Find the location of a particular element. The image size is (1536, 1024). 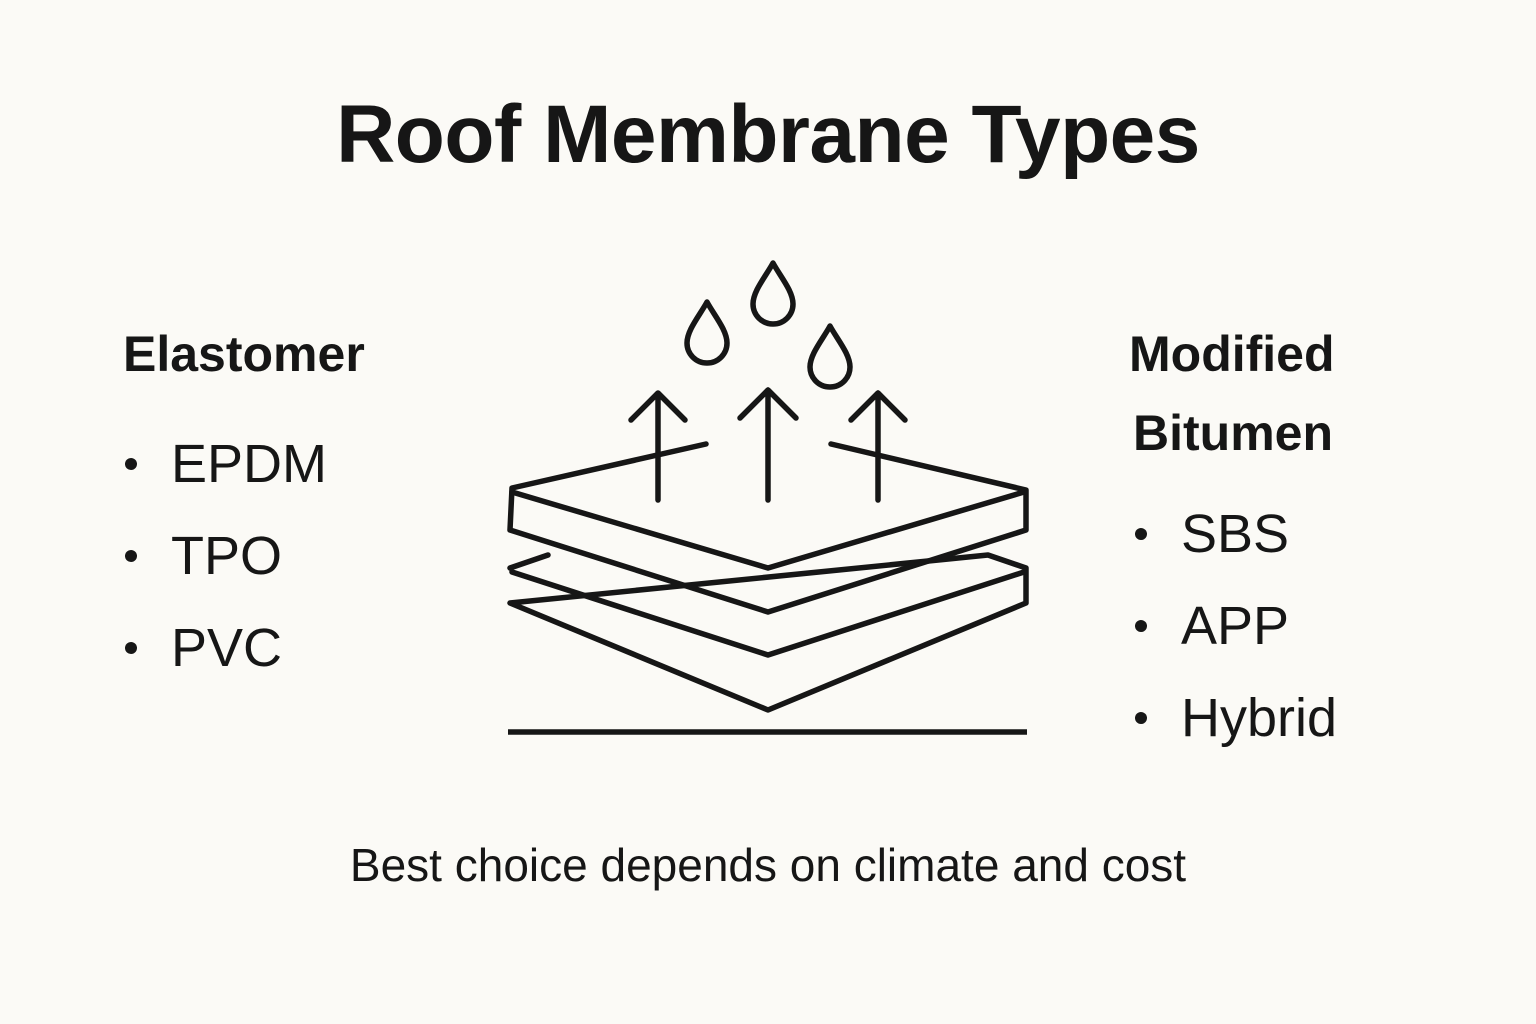

list-item-epdm: EPDM is located at coordinates (226, 464).